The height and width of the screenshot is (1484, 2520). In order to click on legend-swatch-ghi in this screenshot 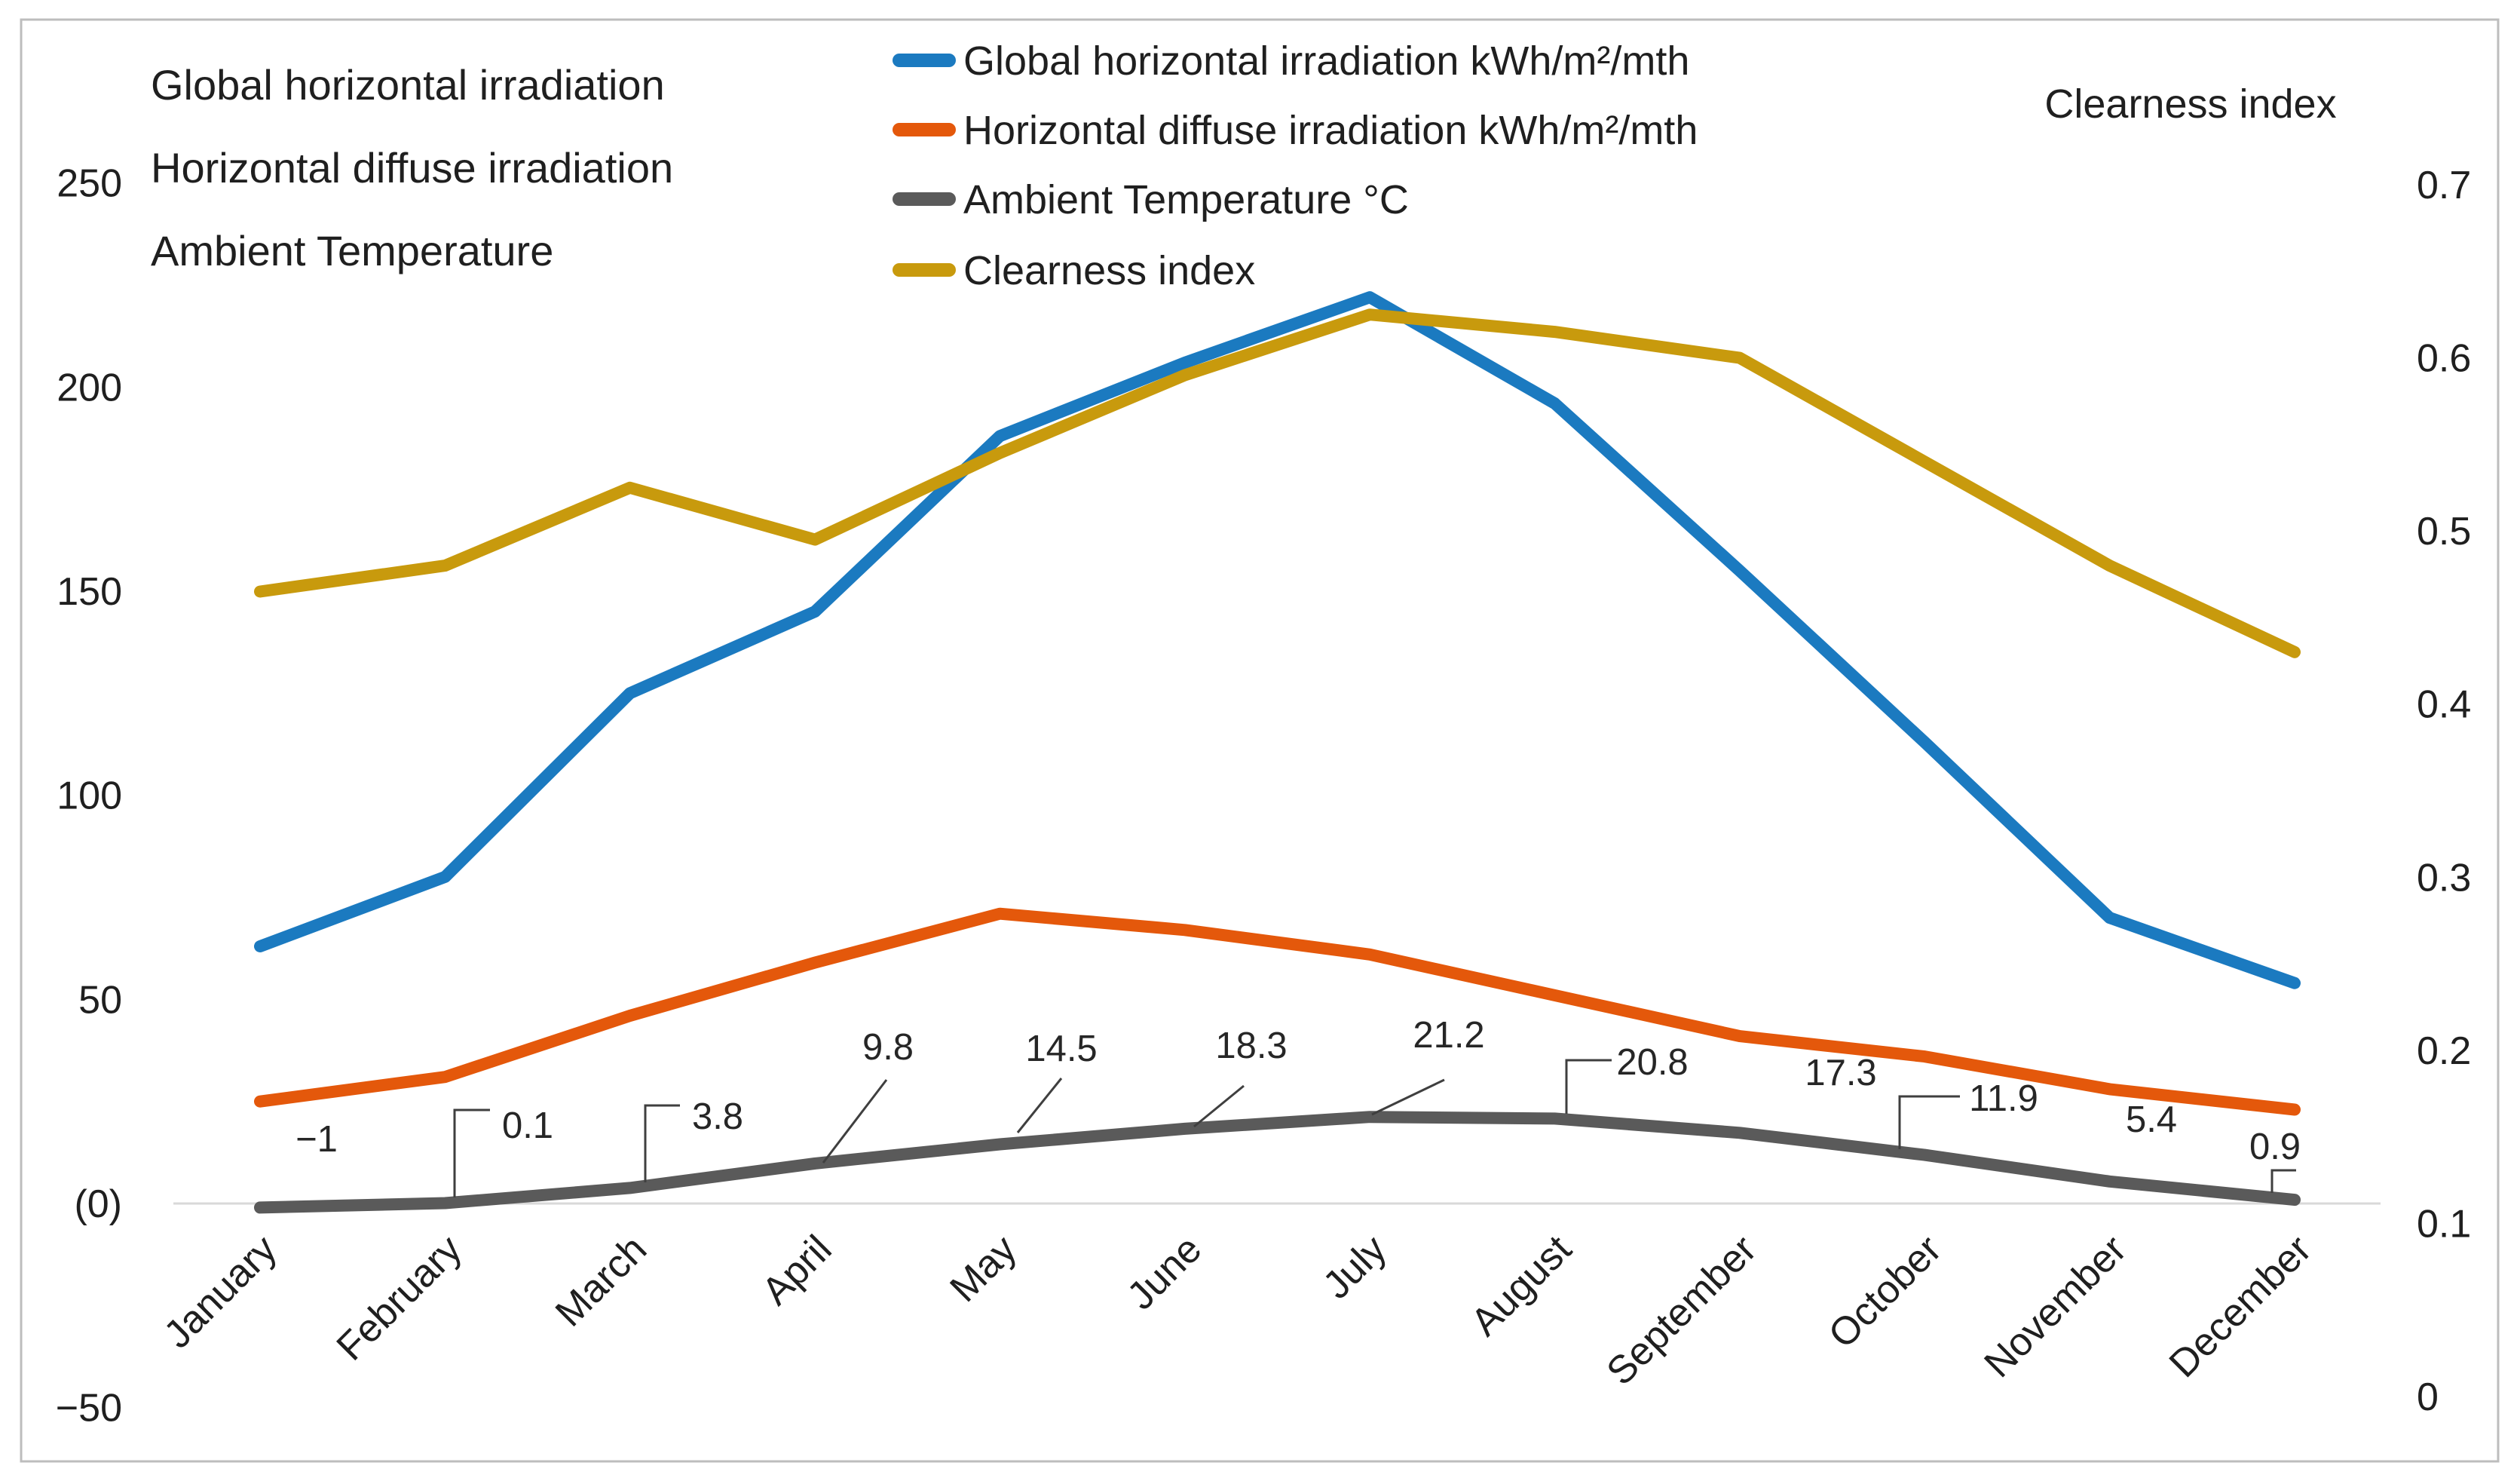, I will do `click(924, 60)`.